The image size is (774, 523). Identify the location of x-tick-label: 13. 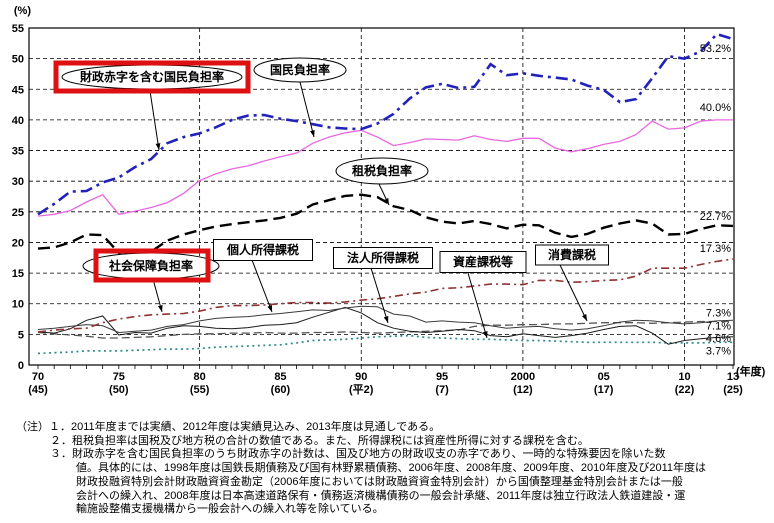
(733, 377).